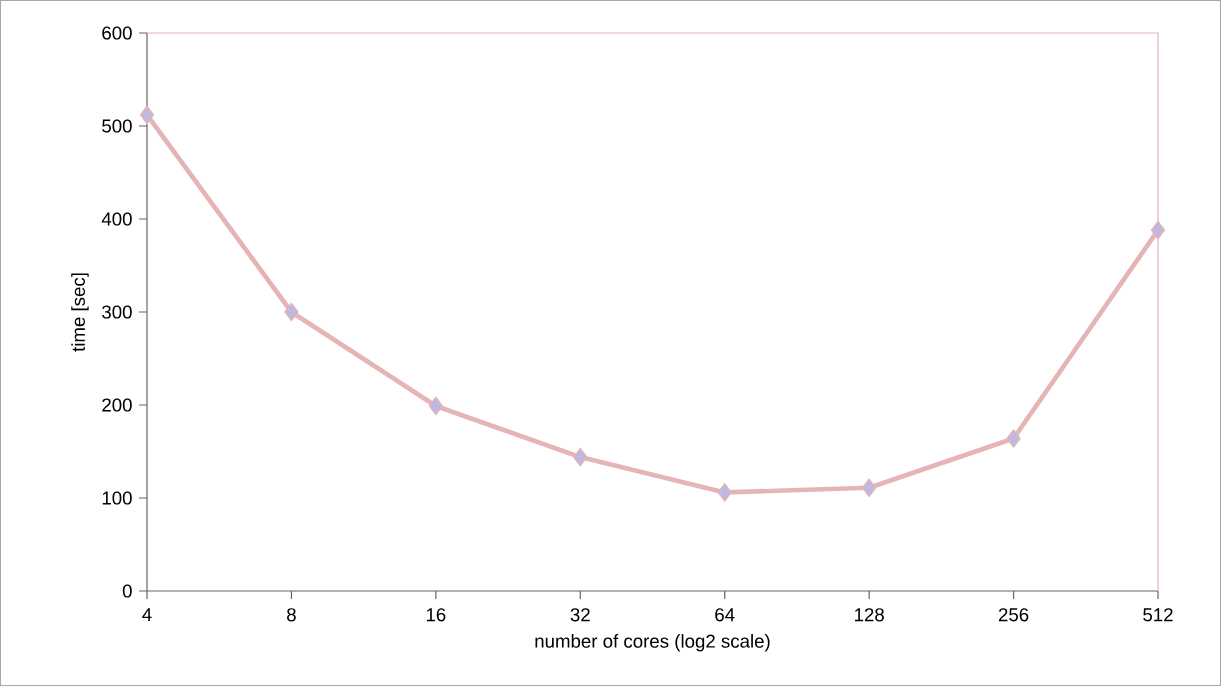 This screenshot has height=686, width=1221. What do you see at coordinates (117, 312) in the screenshot?
I see `y-tick-label: 300` at bounding box center [117, 312].